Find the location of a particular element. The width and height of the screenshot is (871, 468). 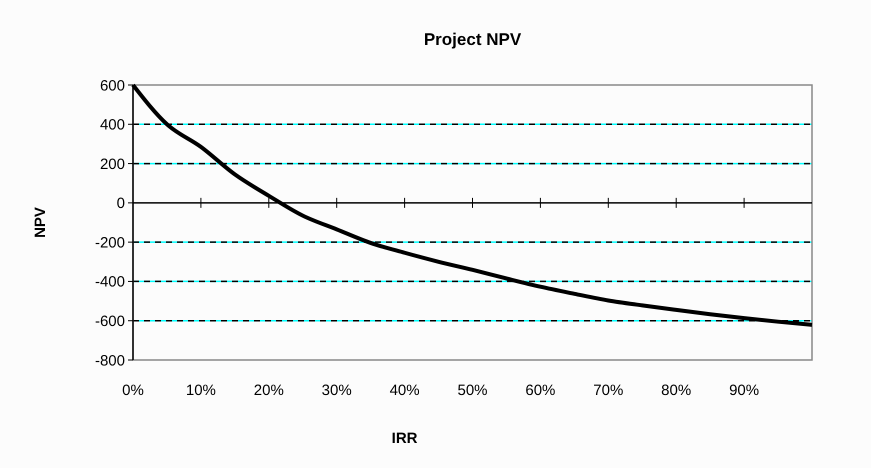

x-tick-label: 10% is located at coordinates (201, 390).